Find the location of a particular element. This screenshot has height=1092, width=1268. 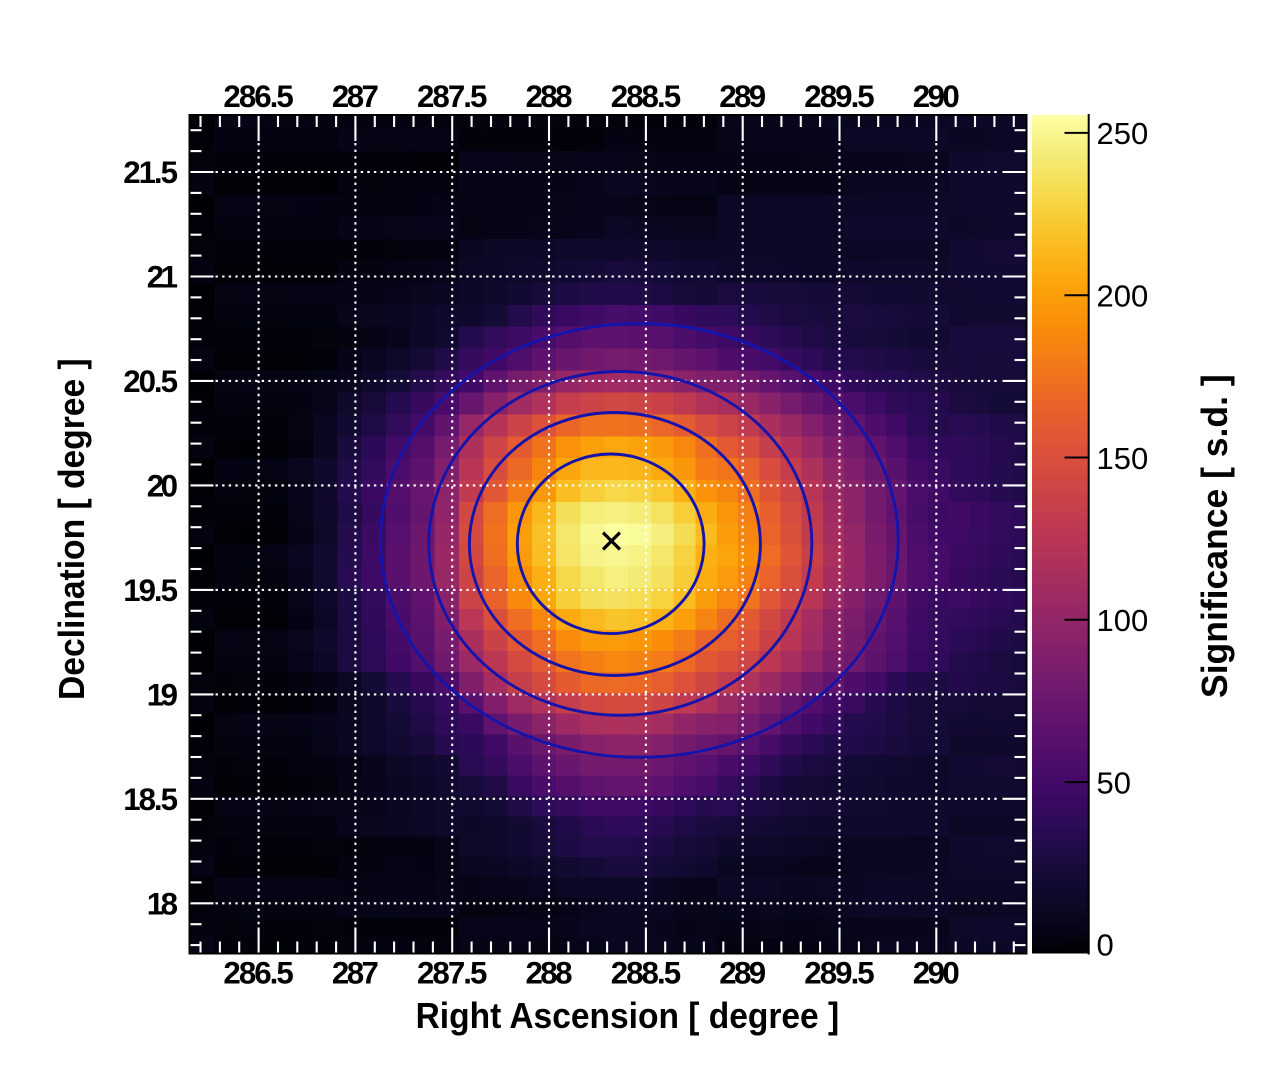

svg-text: 20 is located at coordinates (162, 486).